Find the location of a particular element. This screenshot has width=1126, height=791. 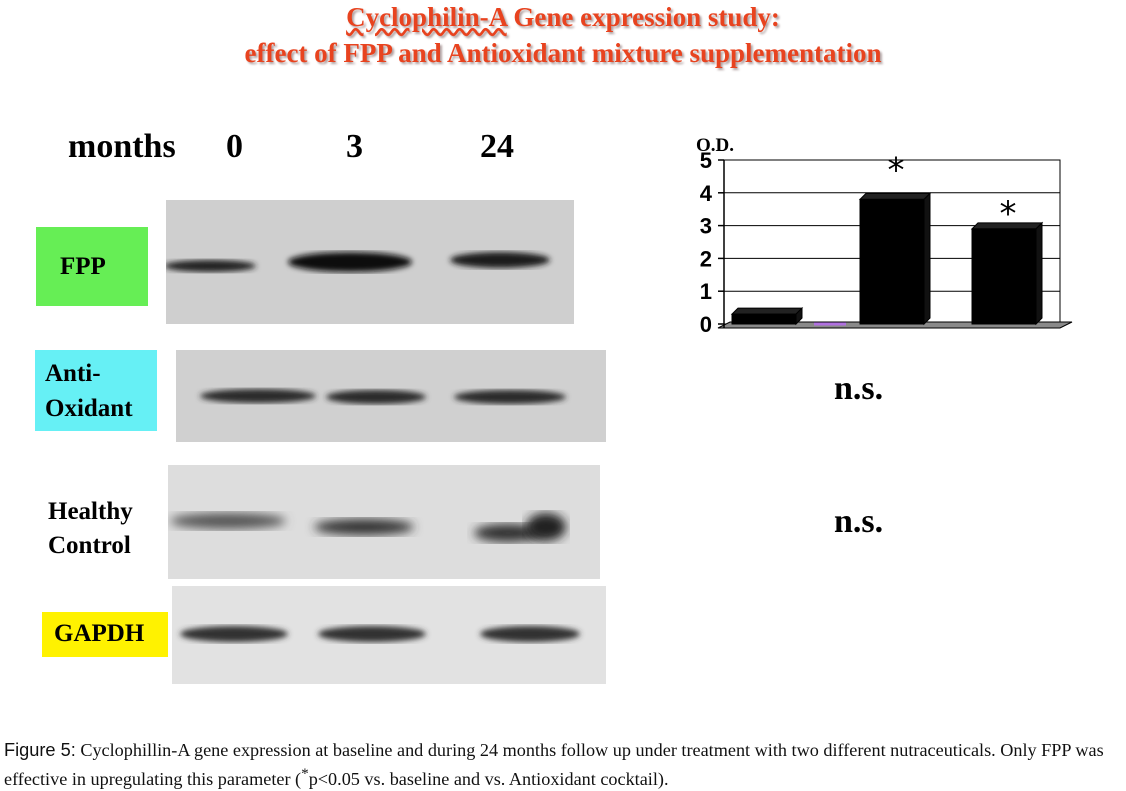

gapdh-label: GAPDH is located at coordinates (99, 633).